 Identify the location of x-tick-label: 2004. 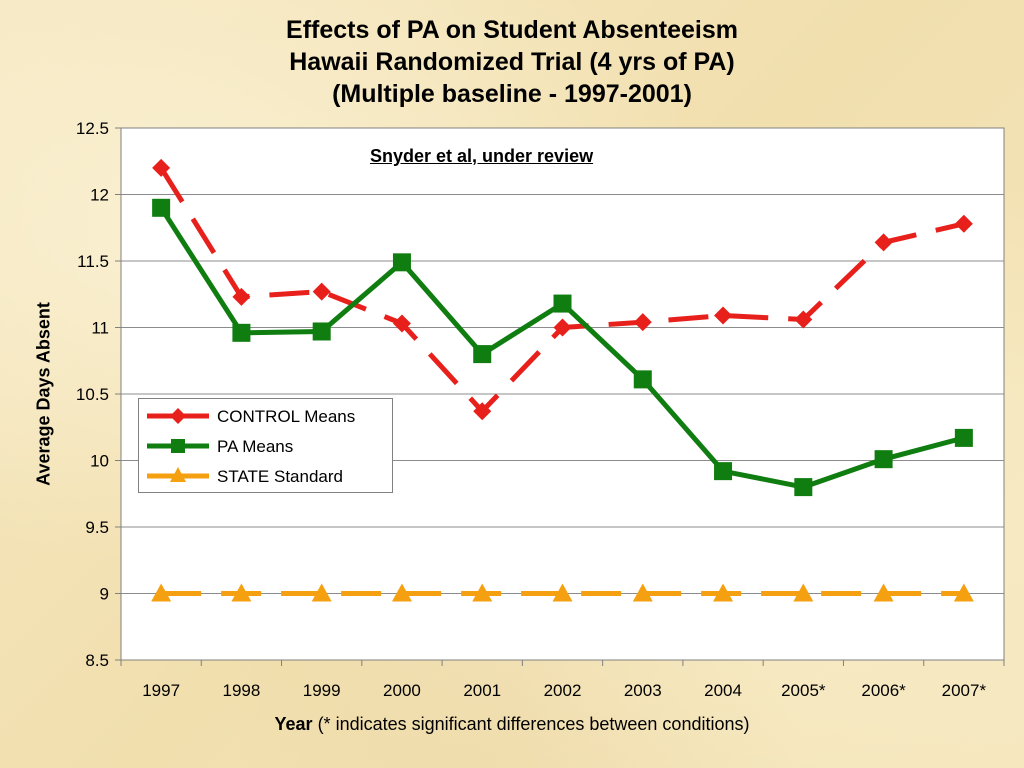
(723, 690).